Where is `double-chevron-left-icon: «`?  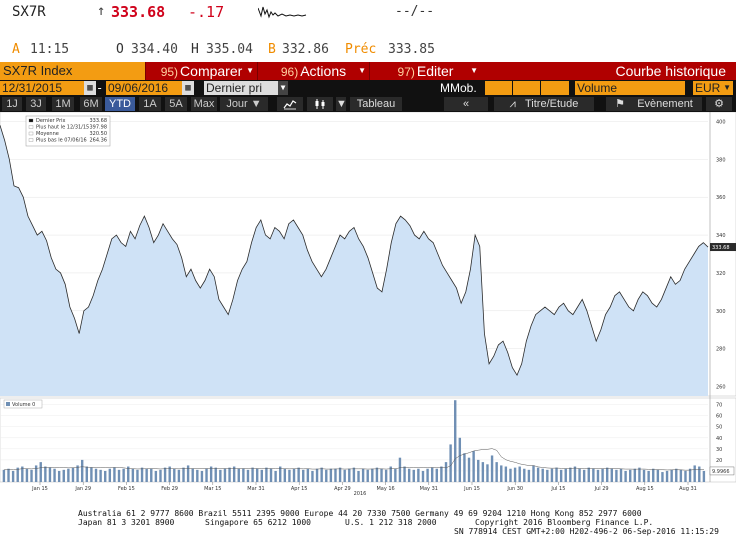 double-chevron-left-icon: « is located at coordinates (466, 104).